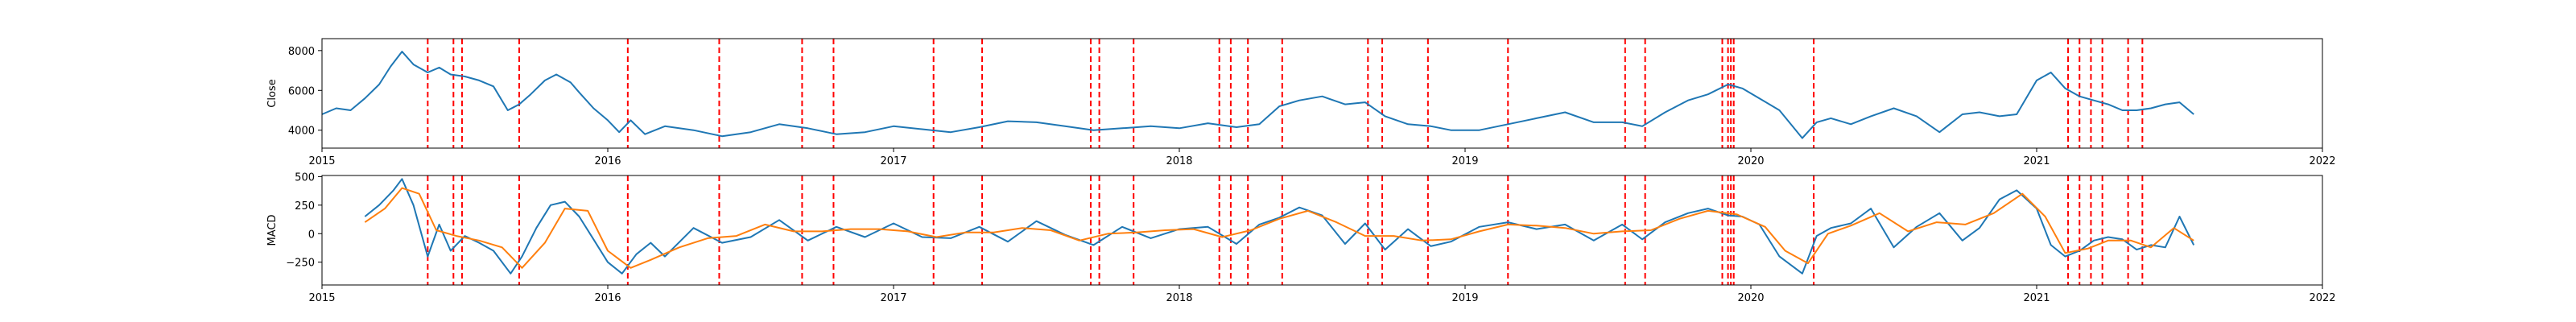  Describe the element at coordinates (272, 93) in the screenshot. I see `close-y-axis-label: Close` at that location.